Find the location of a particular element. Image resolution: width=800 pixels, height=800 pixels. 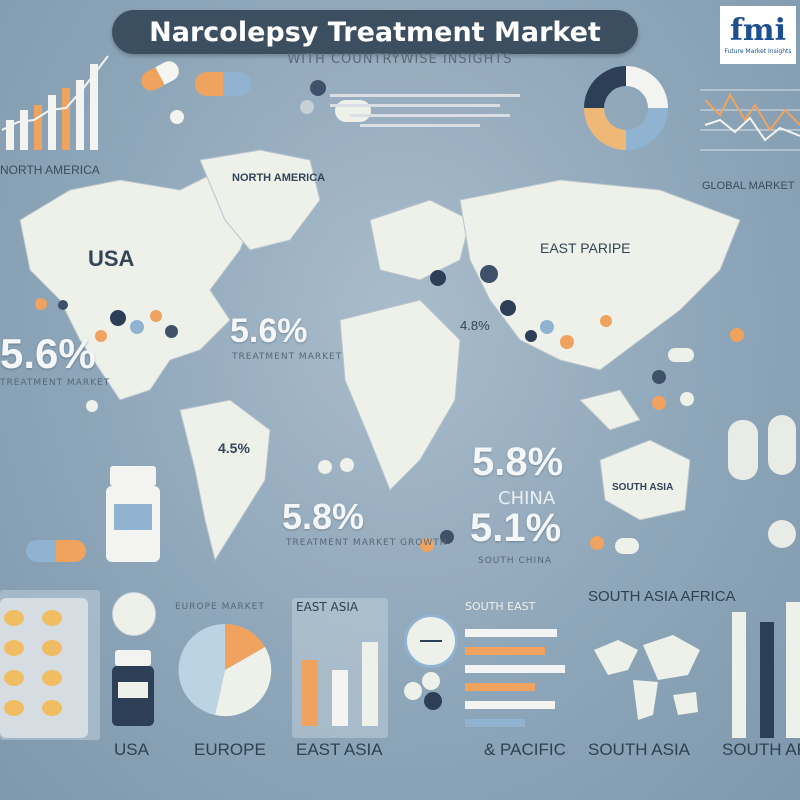

europe-market-header: EUROPE MARKET is located at coordinates (220, 607).